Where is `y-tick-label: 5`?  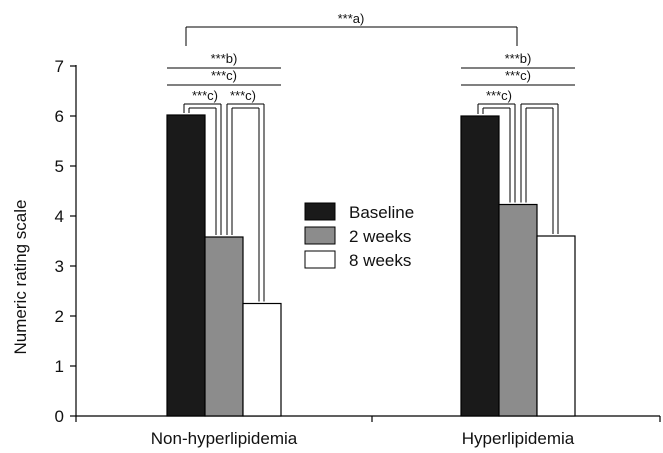
y-tick-label: 5 is located at coordinates (59, 166).